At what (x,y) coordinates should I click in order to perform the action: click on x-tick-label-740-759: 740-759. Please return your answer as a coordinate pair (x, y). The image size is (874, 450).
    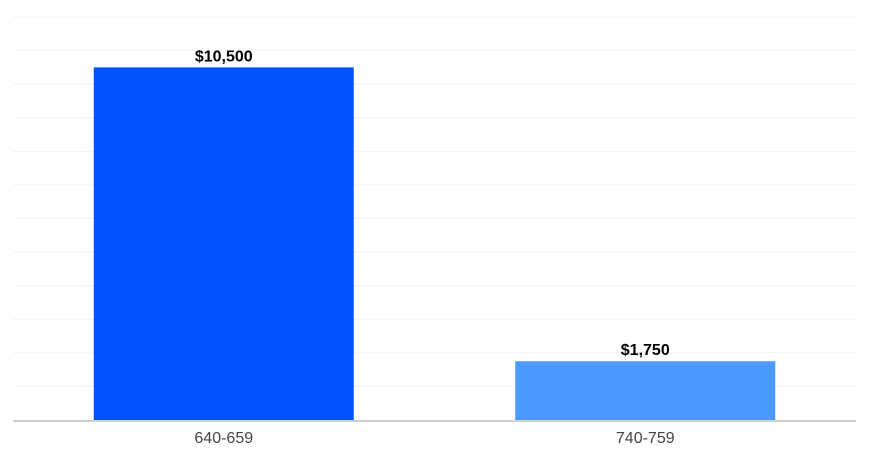
    Looking at the image, I should click on (645, 438).